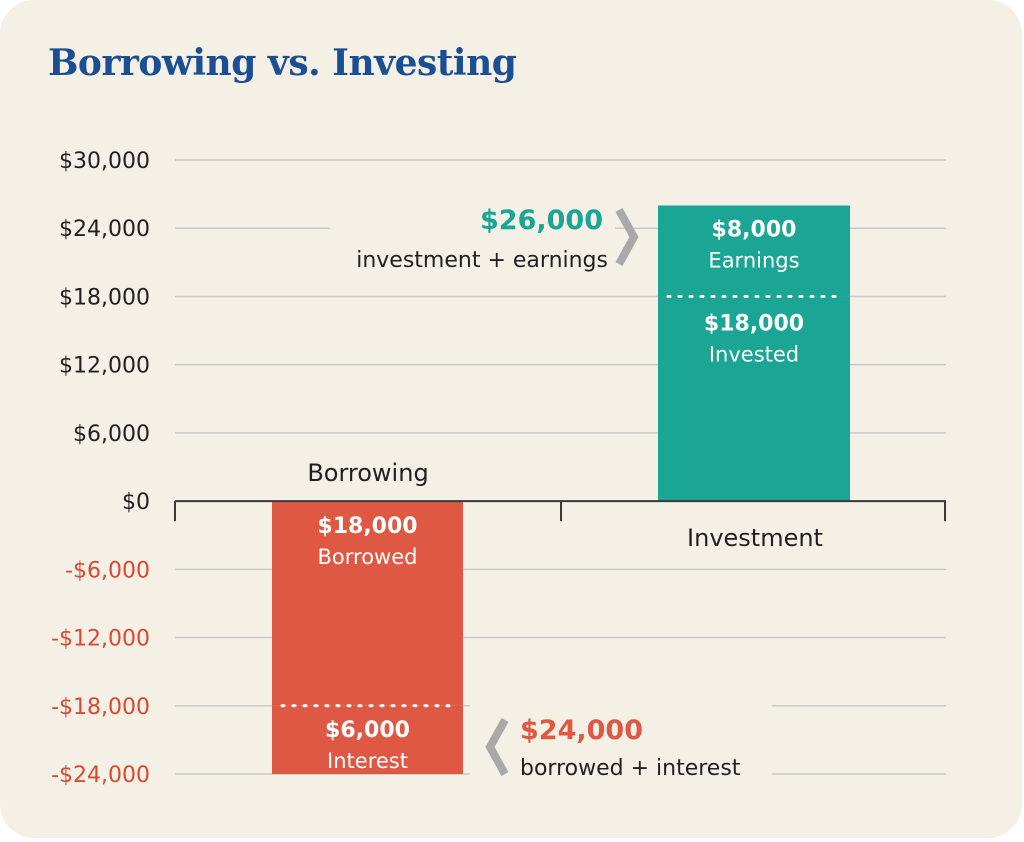 The image size is (1024, 842). Describe the element at coordinates (367, 730) in the screenshot. I see `segment-value-label: $6,000` at that location.